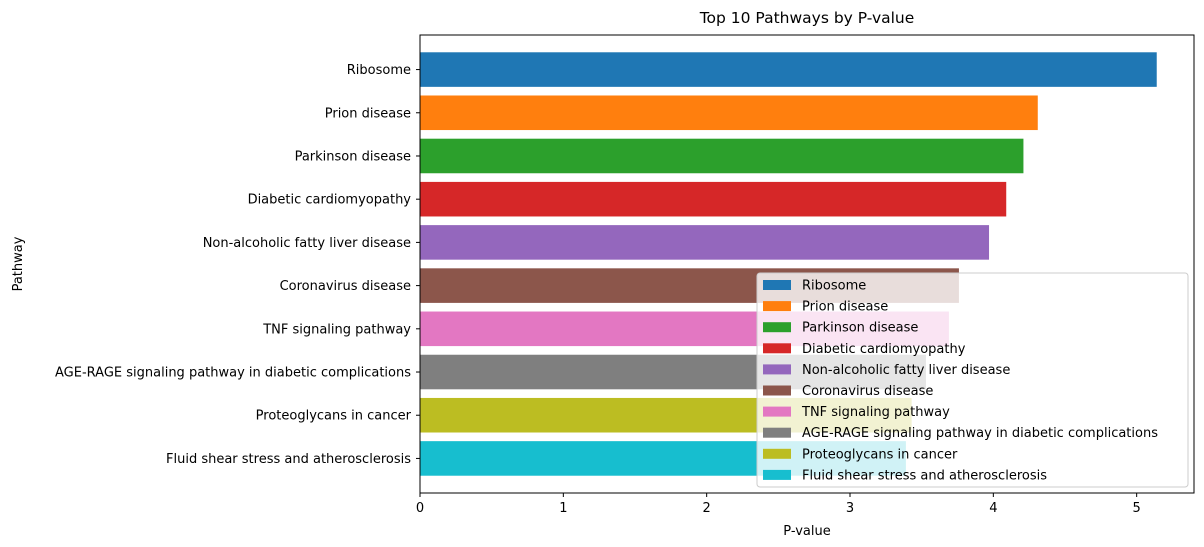  I want to click on legend-label-8: Proteoglycans in cancer, so click(880, 454).